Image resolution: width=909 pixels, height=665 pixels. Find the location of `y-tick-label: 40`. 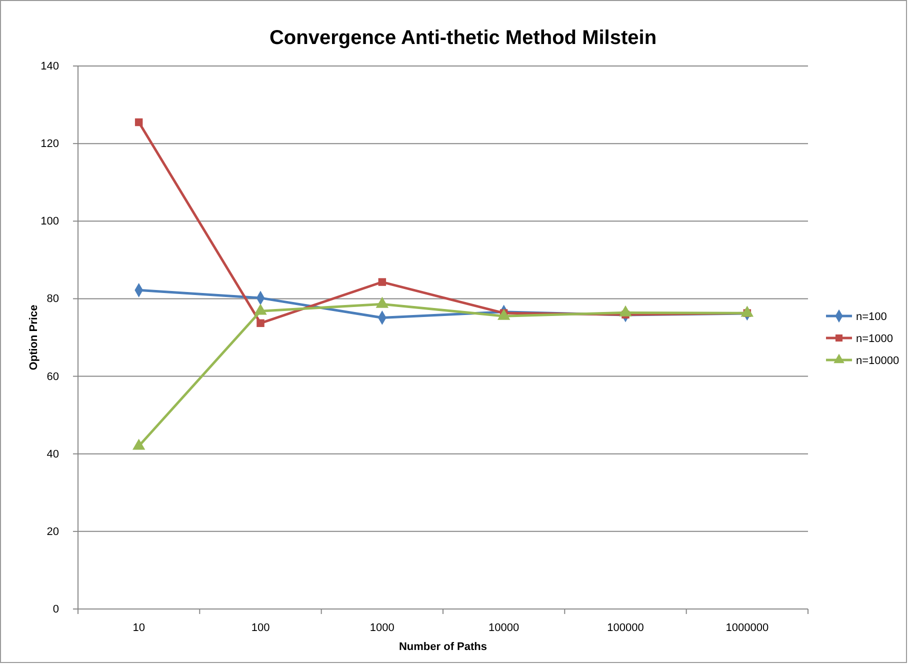

y-tick-label: 40 is located at coordinates (52, 454).